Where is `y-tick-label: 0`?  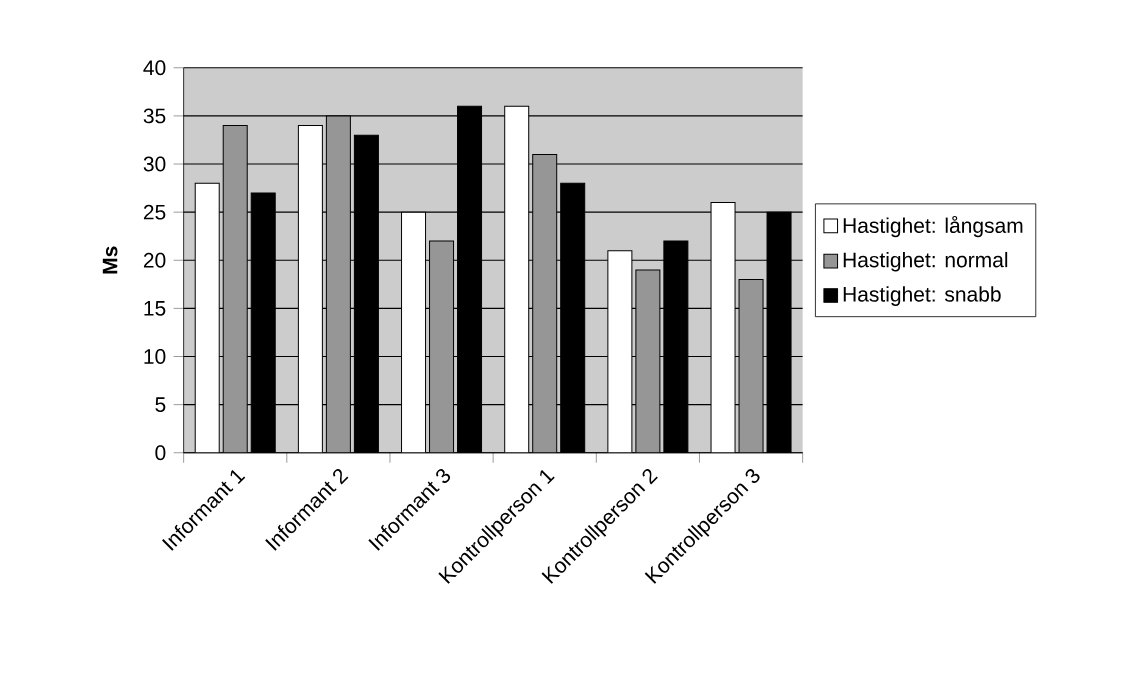
y-tick-label: 0 is located at coordinates (160, 453).